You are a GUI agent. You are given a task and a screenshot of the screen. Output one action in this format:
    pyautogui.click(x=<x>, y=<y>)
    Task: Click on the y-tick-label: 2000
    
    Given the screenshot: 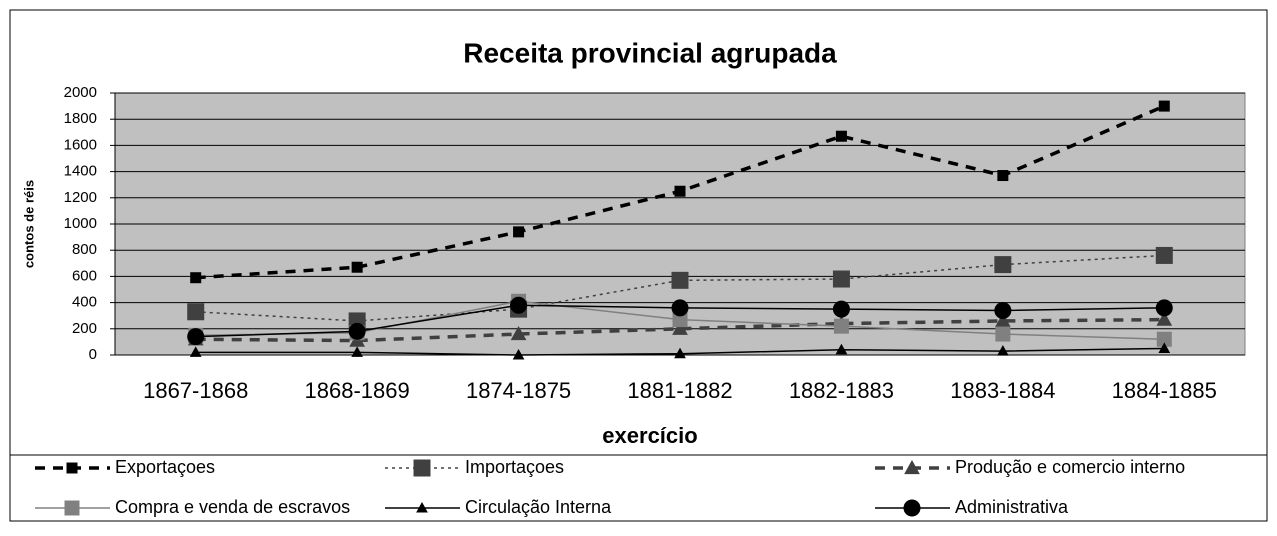 What is the action you would take?
    pyautogui.click(x=80, y=92)
    